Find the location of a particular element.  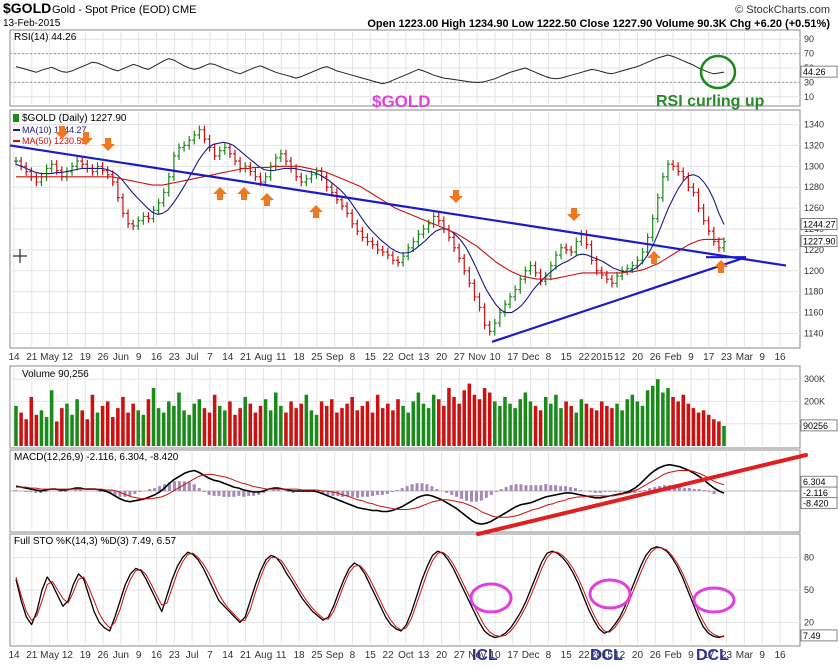

date-tick-label: 15 is located at coordinates (567, 357).